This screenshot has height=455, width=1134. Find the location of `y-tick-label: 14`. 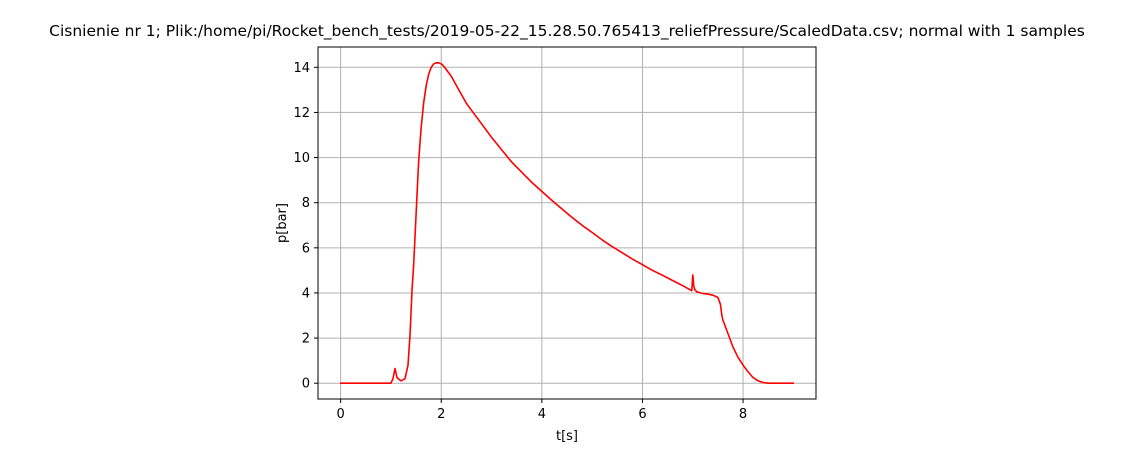

y-tick-label: 14 is located at coordinates (301, 68).